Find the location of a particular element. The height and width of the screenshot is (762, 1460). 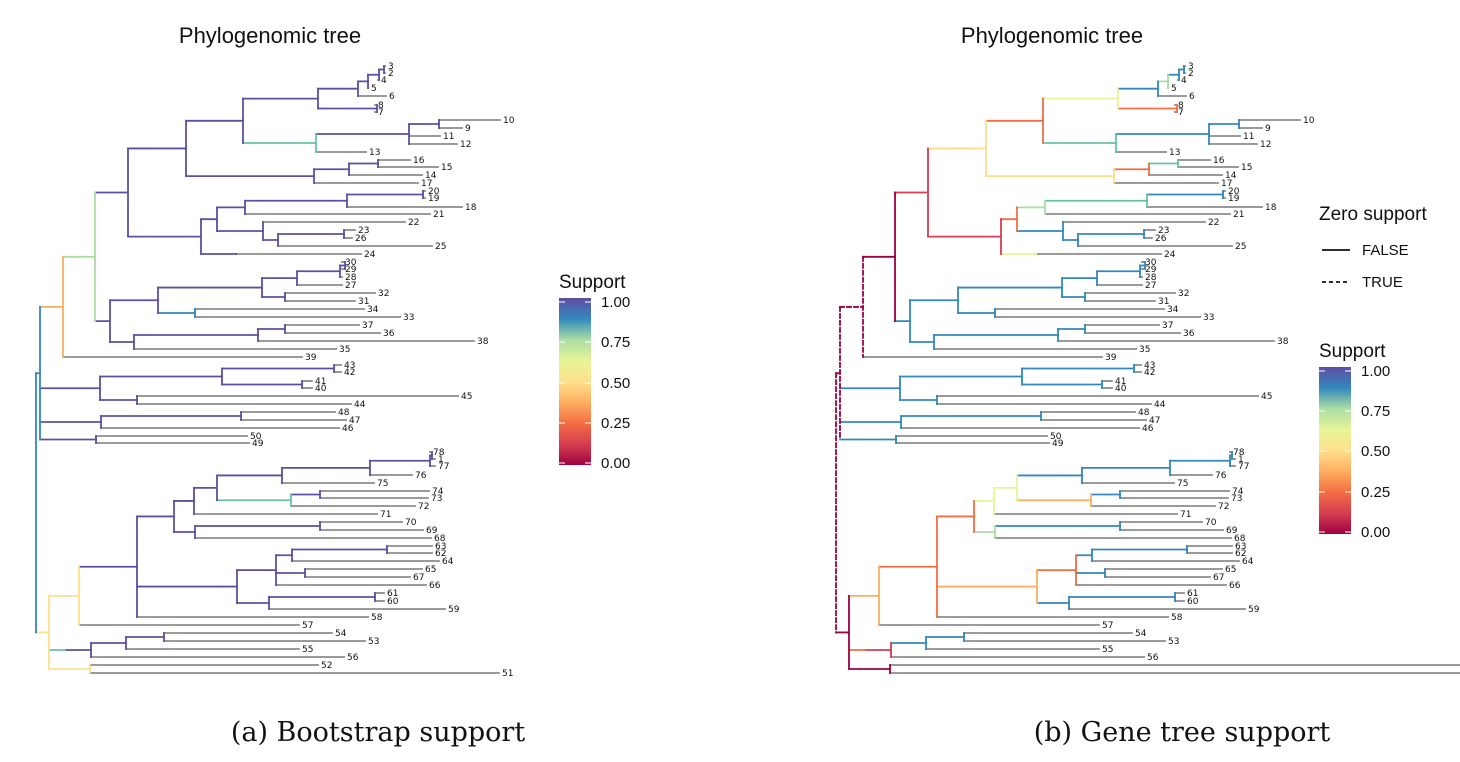

tip-label: 53 is located at coordinates (1173, 642).